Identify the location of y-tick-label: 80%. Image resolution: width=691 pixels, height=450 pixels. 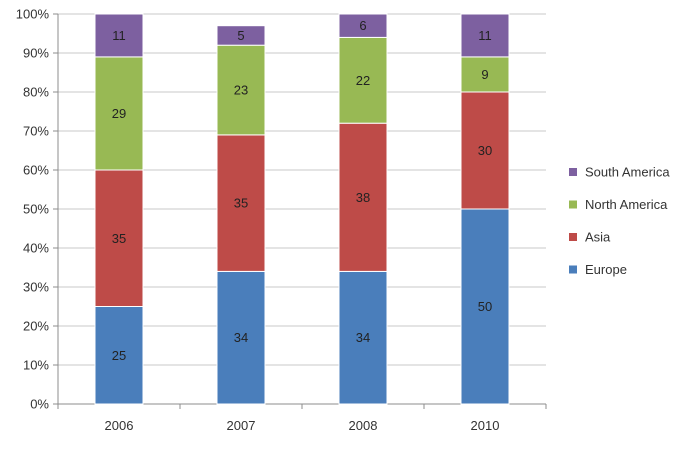
(36, 92).